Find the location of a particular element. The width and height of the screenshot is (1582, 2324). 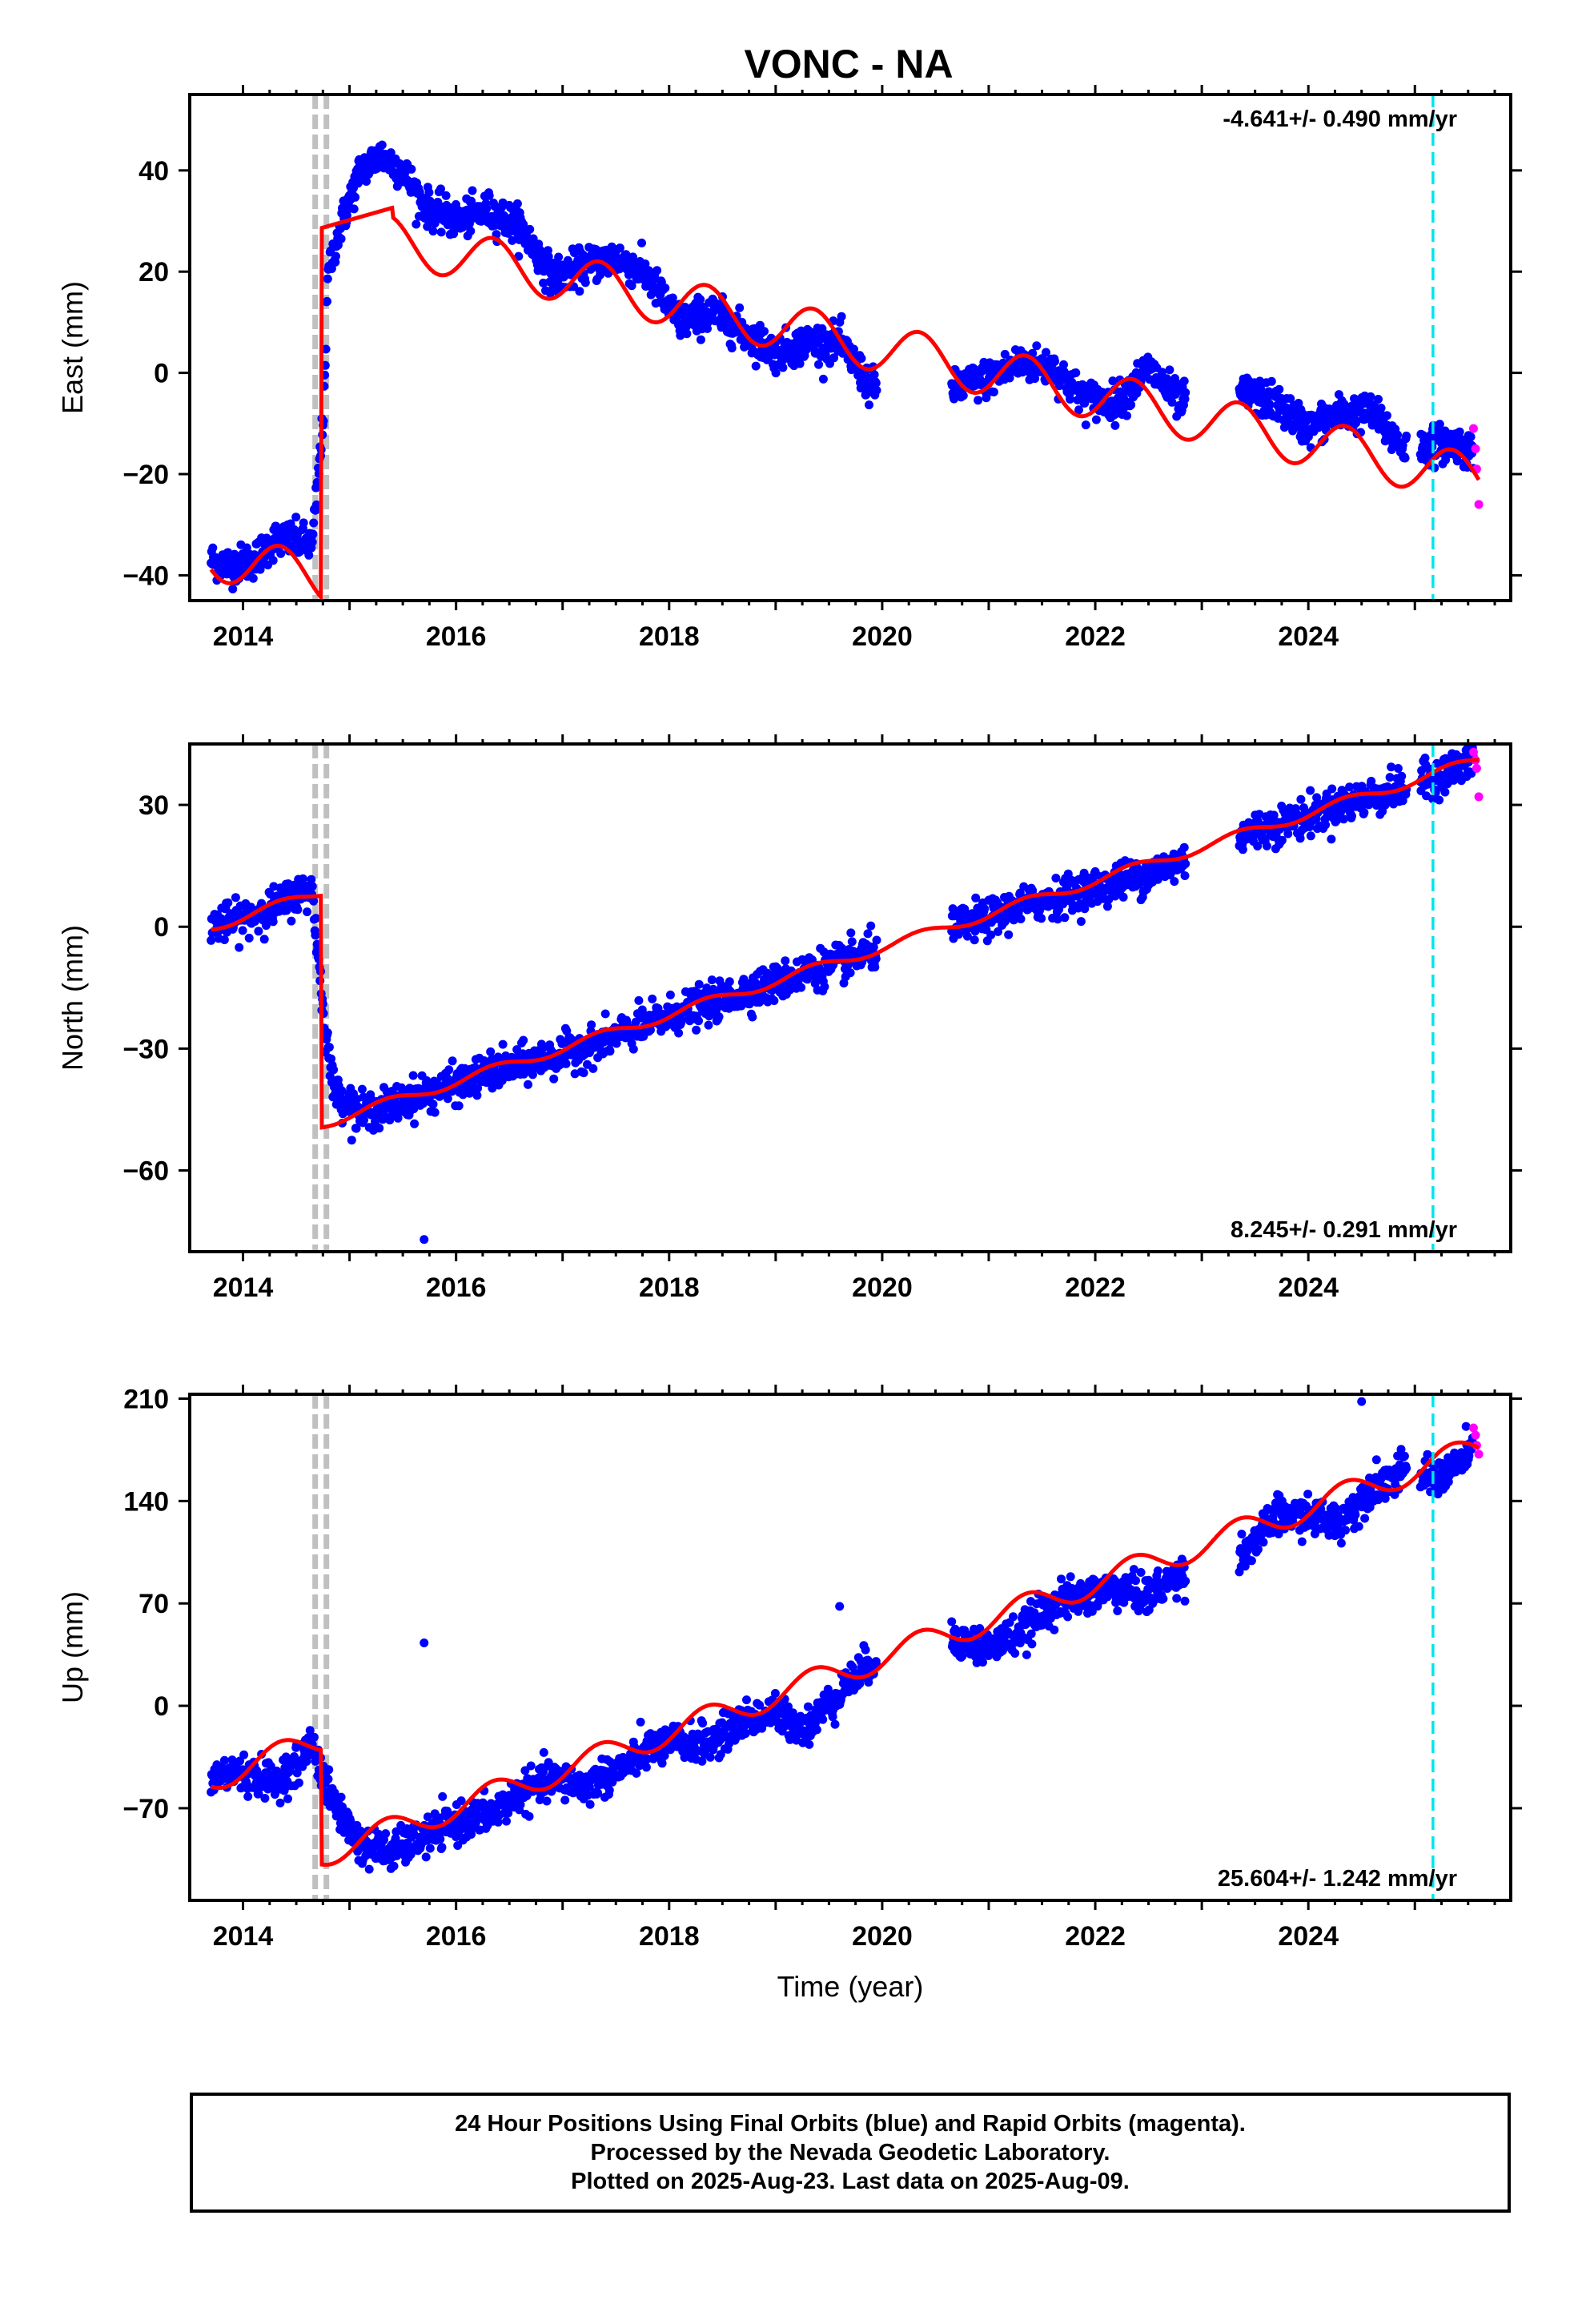

x-tick-label: 2024 is located at coordinates (1308, 1288).